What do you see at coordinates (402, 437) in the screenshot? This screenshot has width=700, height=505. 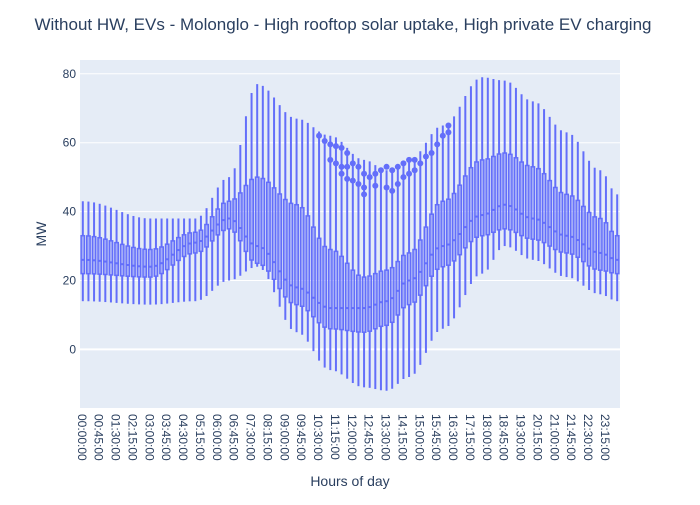 I see `x-tick-label: 14:15:00` at bounding box center [402, 437].